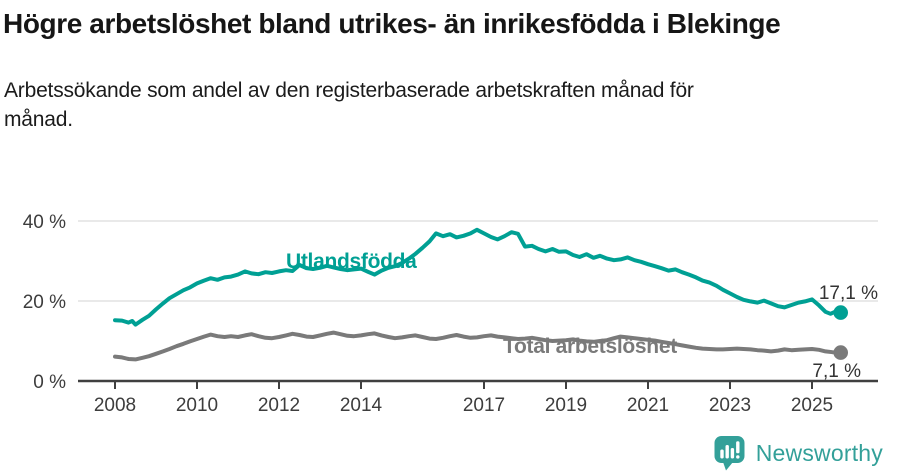 Image resolution: width=900 pixels, height=474 pixels. What do you see at coordinates (590, 346) in the screenshot?
I see `series-label-total: Total arbetslöshet` at bounding box center [590, 346].